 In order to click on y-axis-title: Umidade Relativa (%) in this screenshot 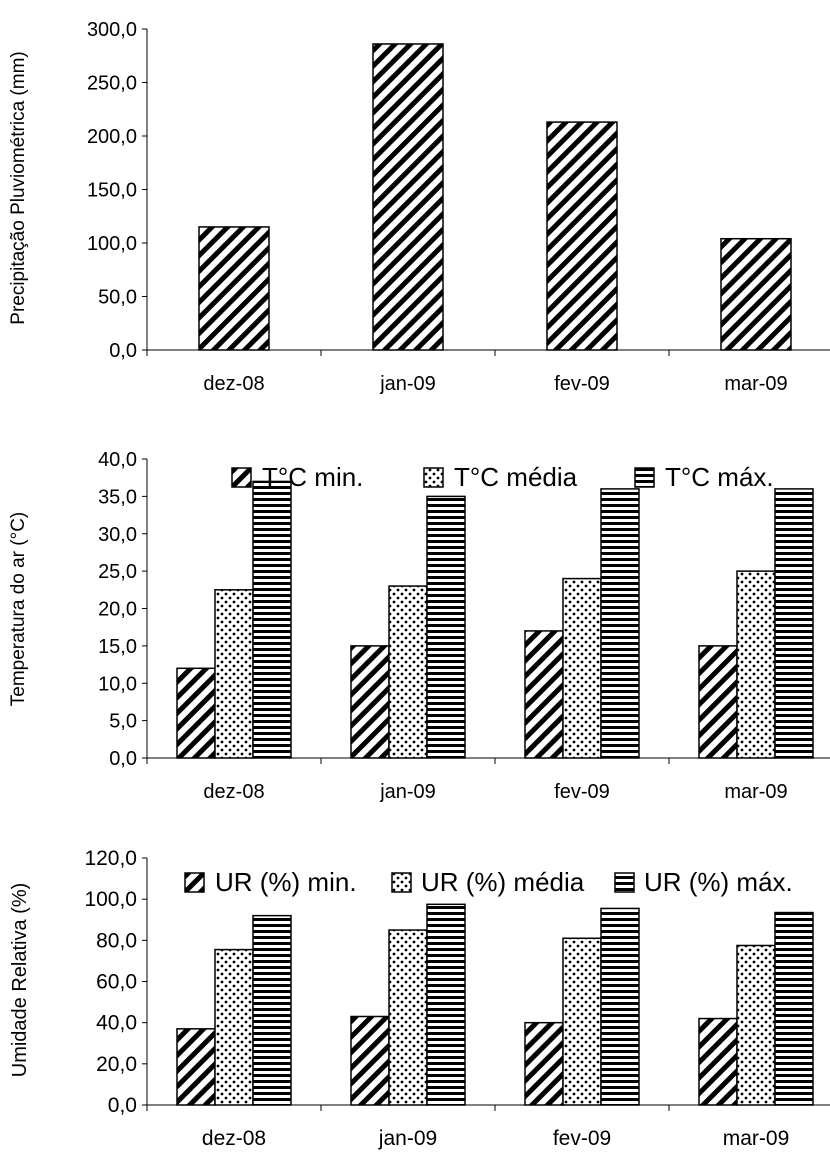, I will do `click(20, 980)`.